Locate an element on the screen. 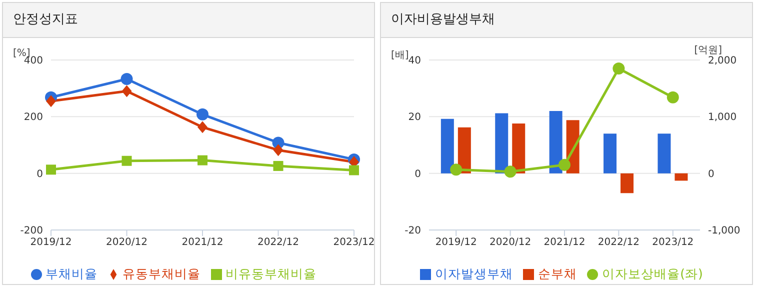 This screenshot has width=760, height=289. legend-label: 이자발생부채 is located at coordinates (474, 273).